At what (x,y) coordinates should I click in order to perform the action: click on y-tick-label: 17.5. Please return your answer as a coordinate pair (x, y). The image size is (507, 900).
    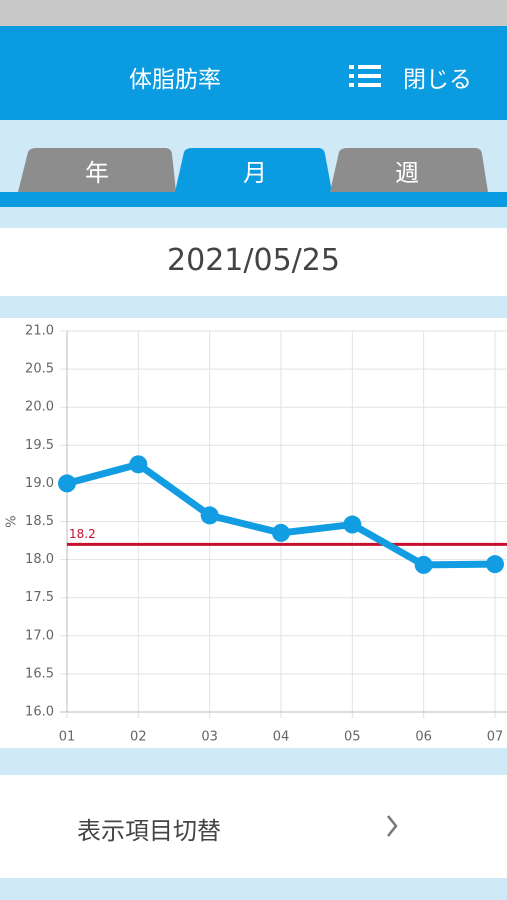
    Looking at the image, I should click on (39, 597).